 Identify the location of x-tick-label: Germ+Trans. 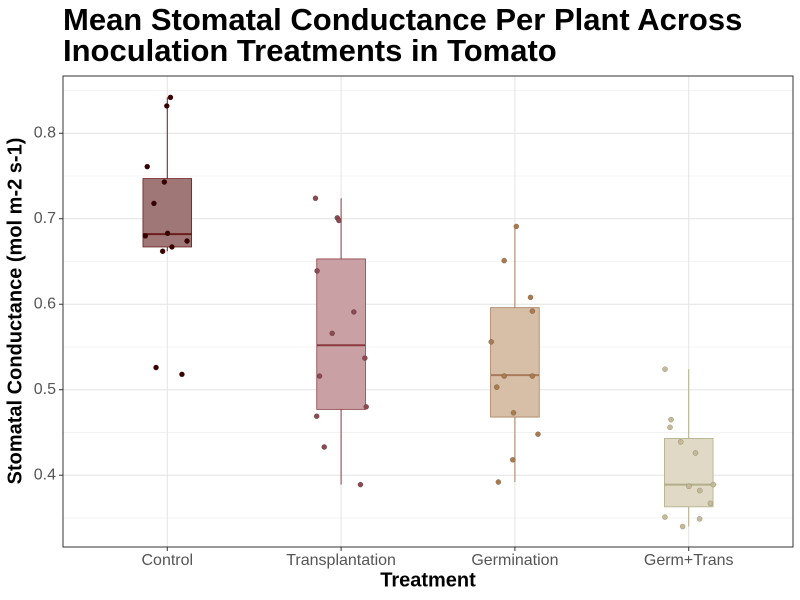
(689, 560).